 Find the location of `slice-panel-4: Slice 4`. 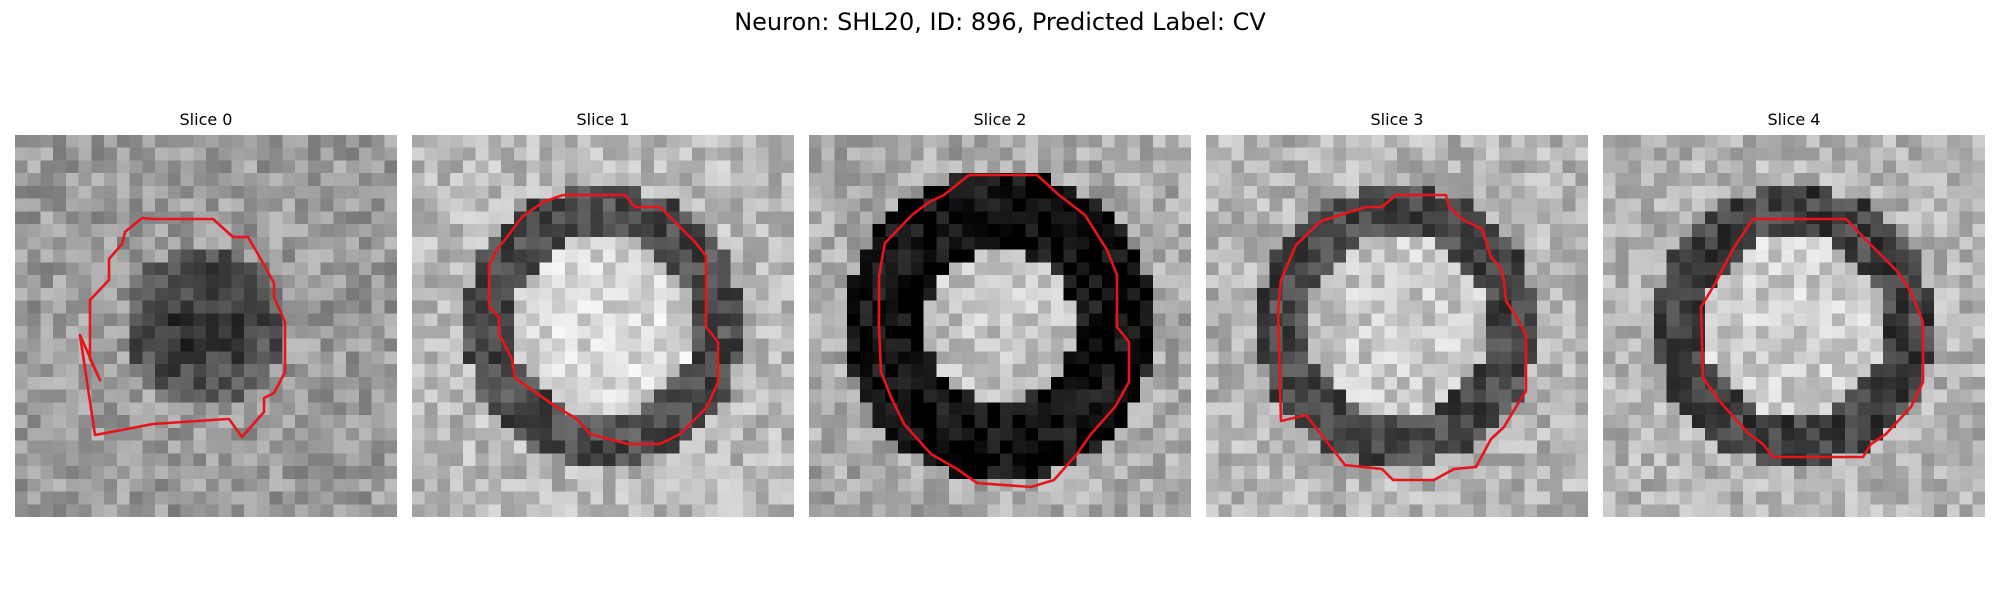

slice-panel-4: Slice 4 is located at coordinates (1794, 313).